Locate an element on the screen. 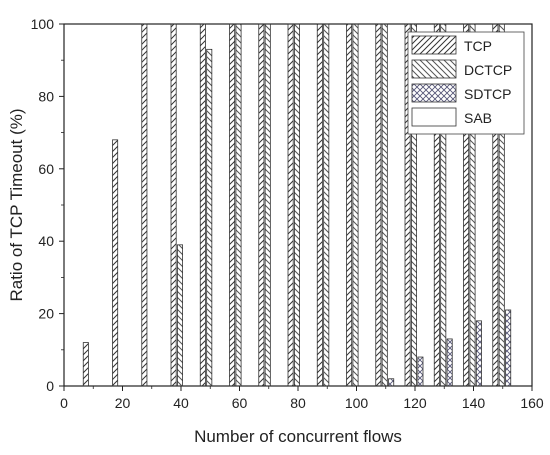 The image size is (550, 455). legend-label-sdtcp: SDTCP is located at coordinates (487, 94).